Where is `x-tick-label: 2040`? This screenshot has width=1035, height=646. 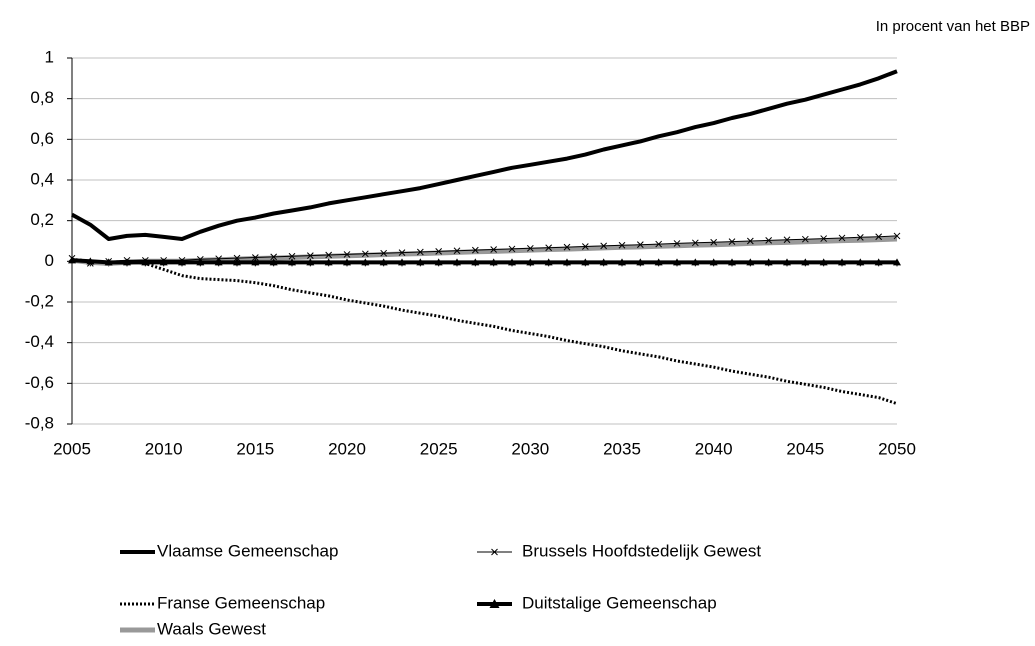 x-tick-label: 2040 is located at coordinates (714, 448).